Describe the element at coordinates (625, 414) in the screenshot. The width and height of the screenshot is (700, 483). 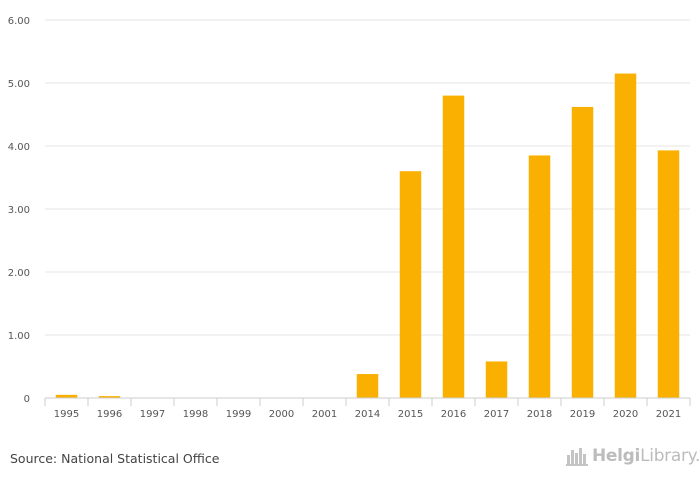
I see `x-tick-label: 2020` at that location.